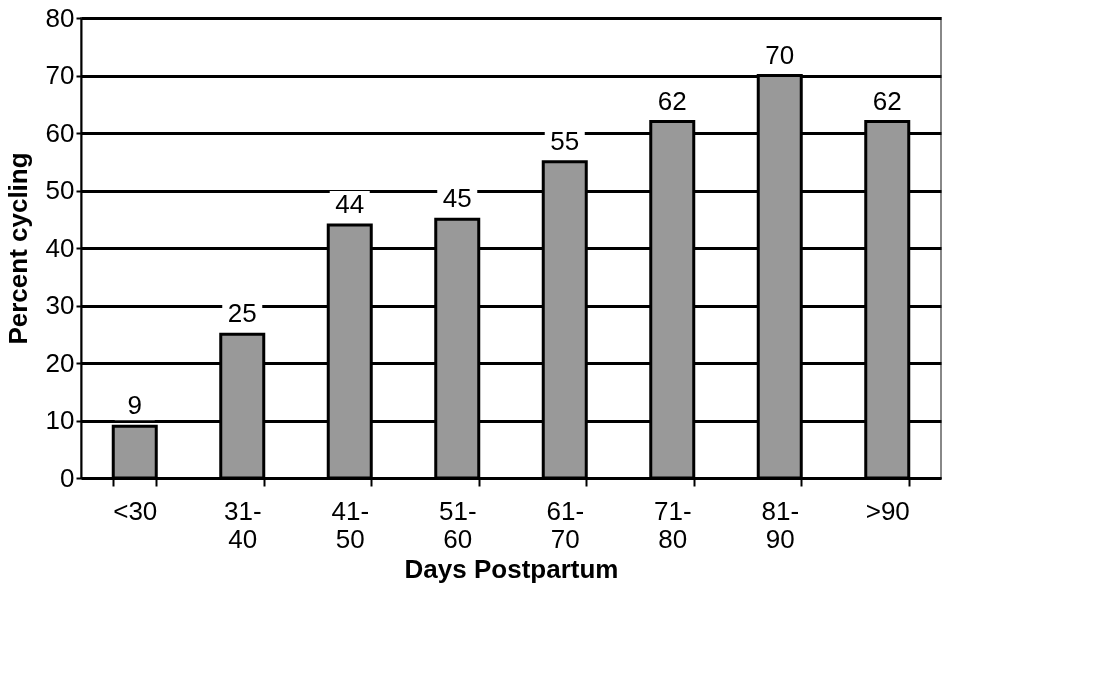  Describe the element at coordinates (60, 305) in the screenshot. I see `y-tick-label: 30` at that location.